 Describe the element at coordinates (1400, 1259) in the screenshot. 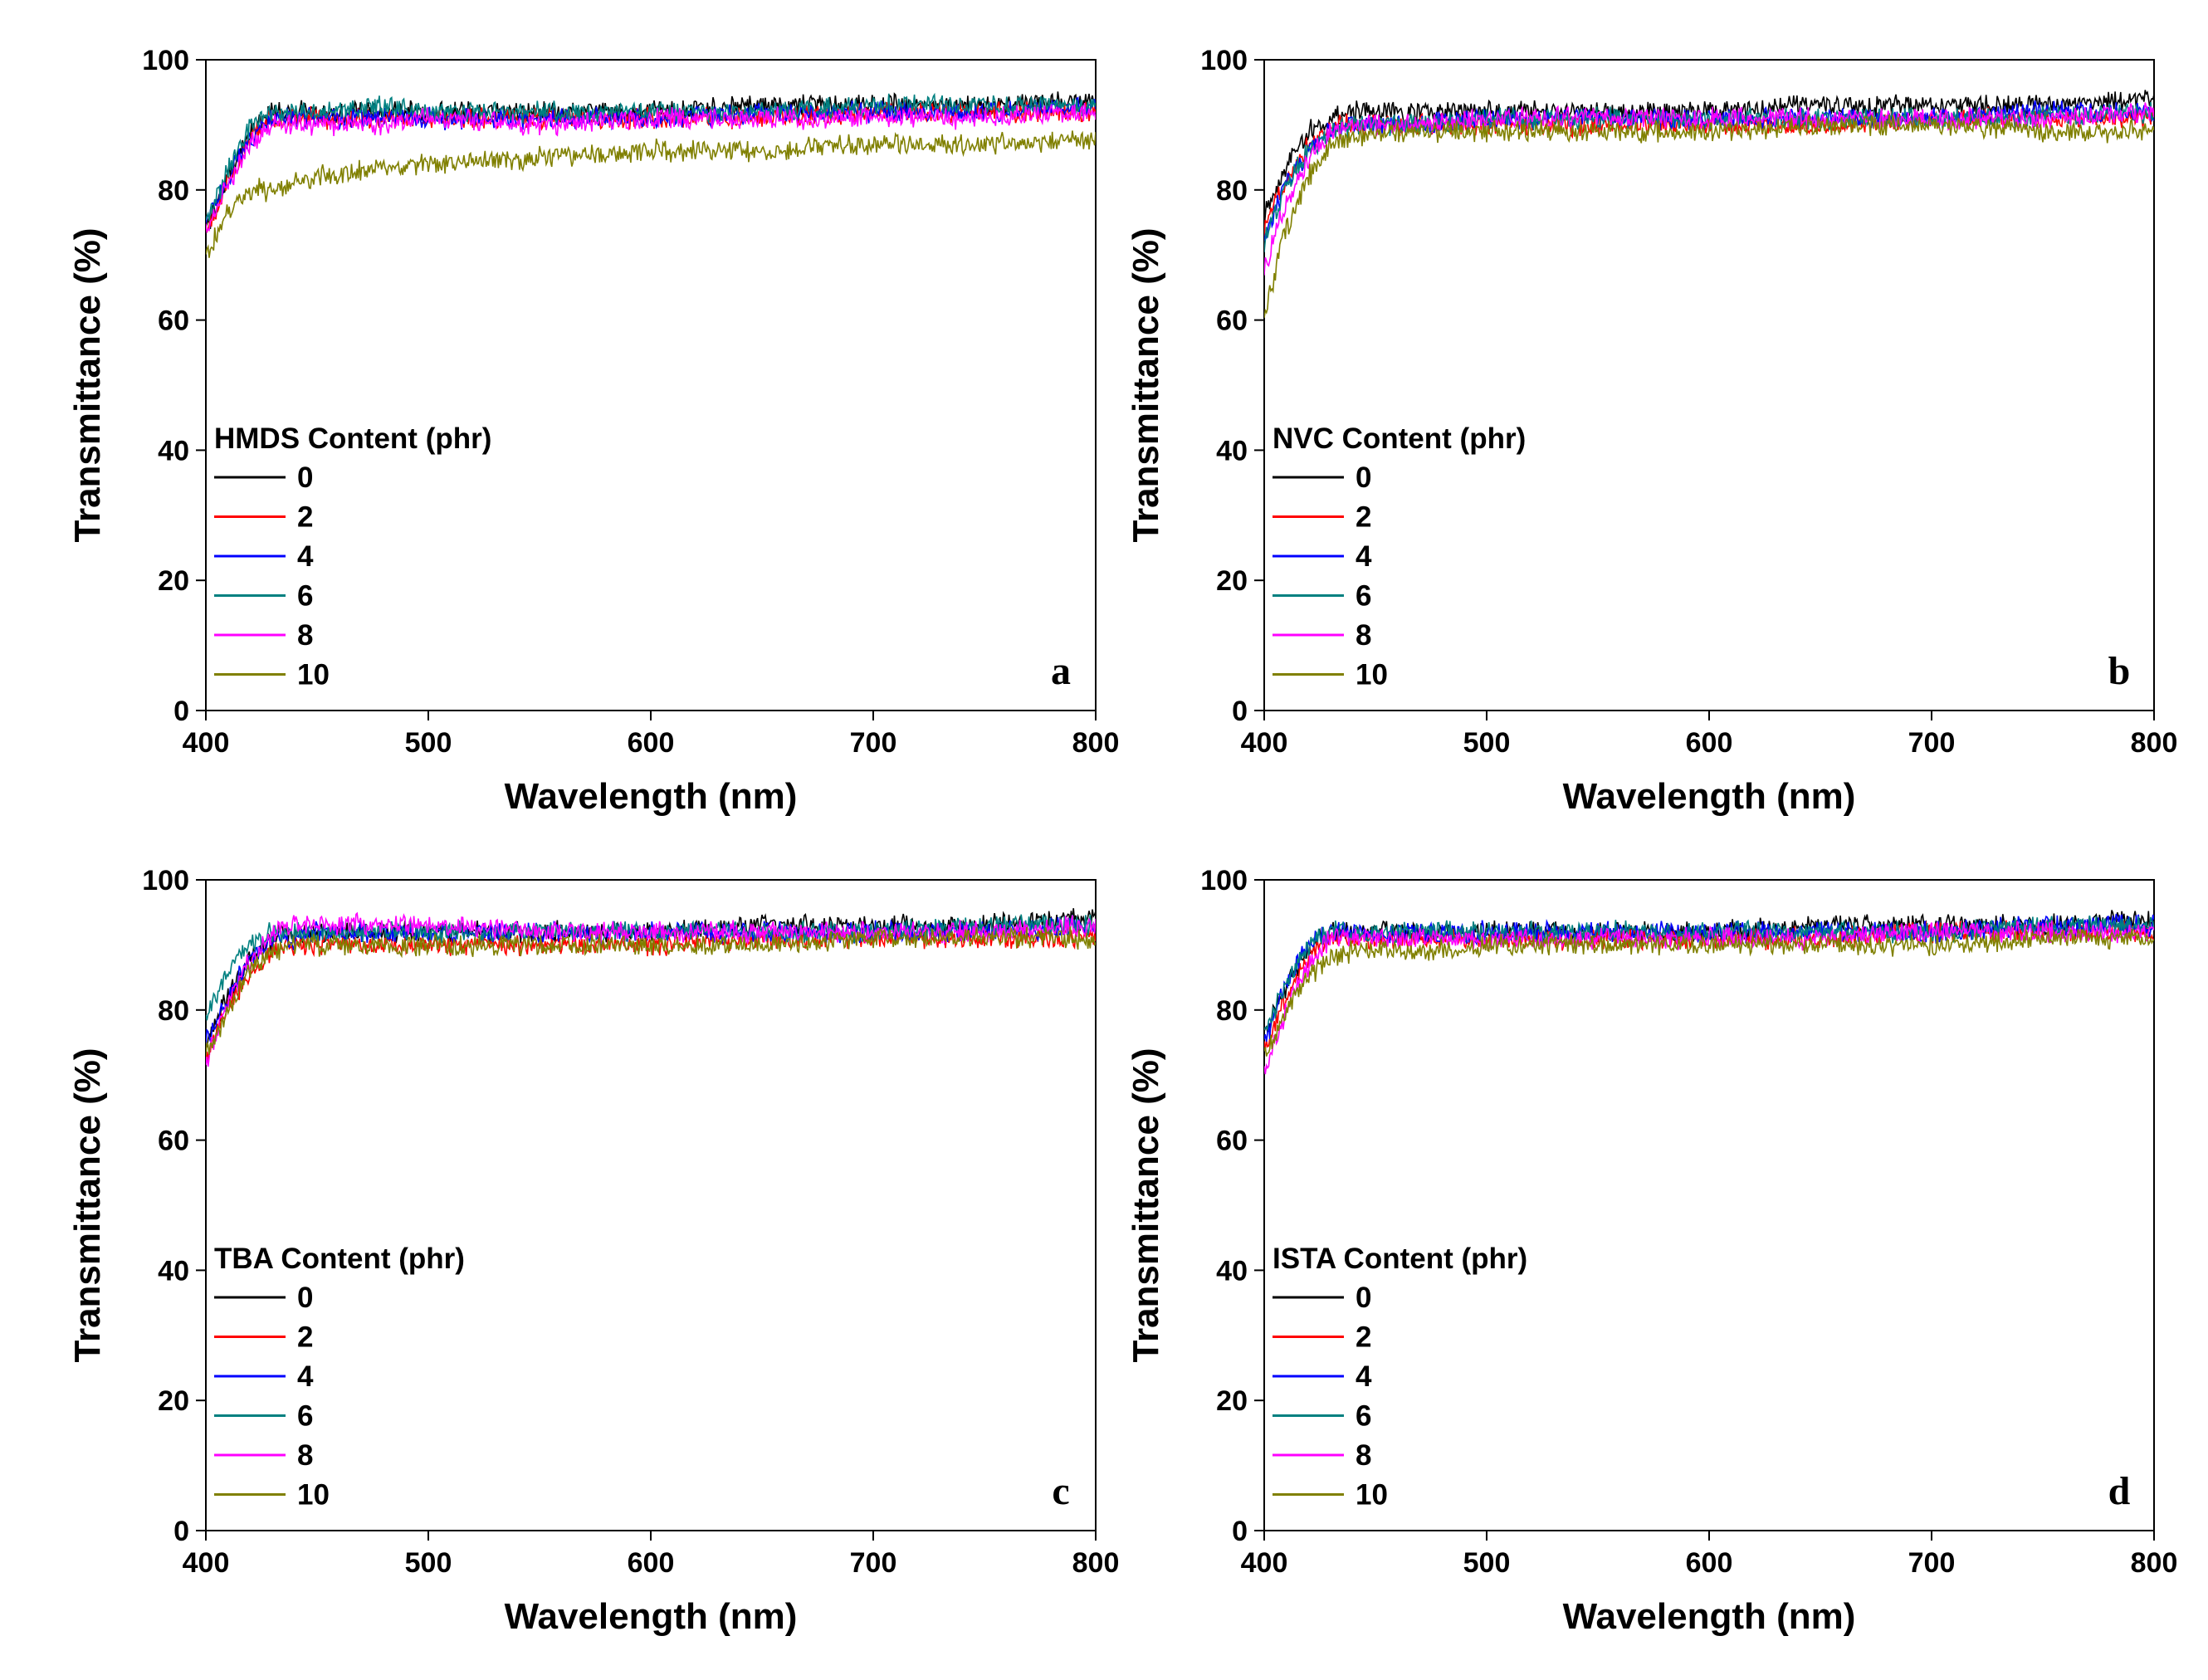

I see `legend-title: ISTA Content (phr)` at that location.